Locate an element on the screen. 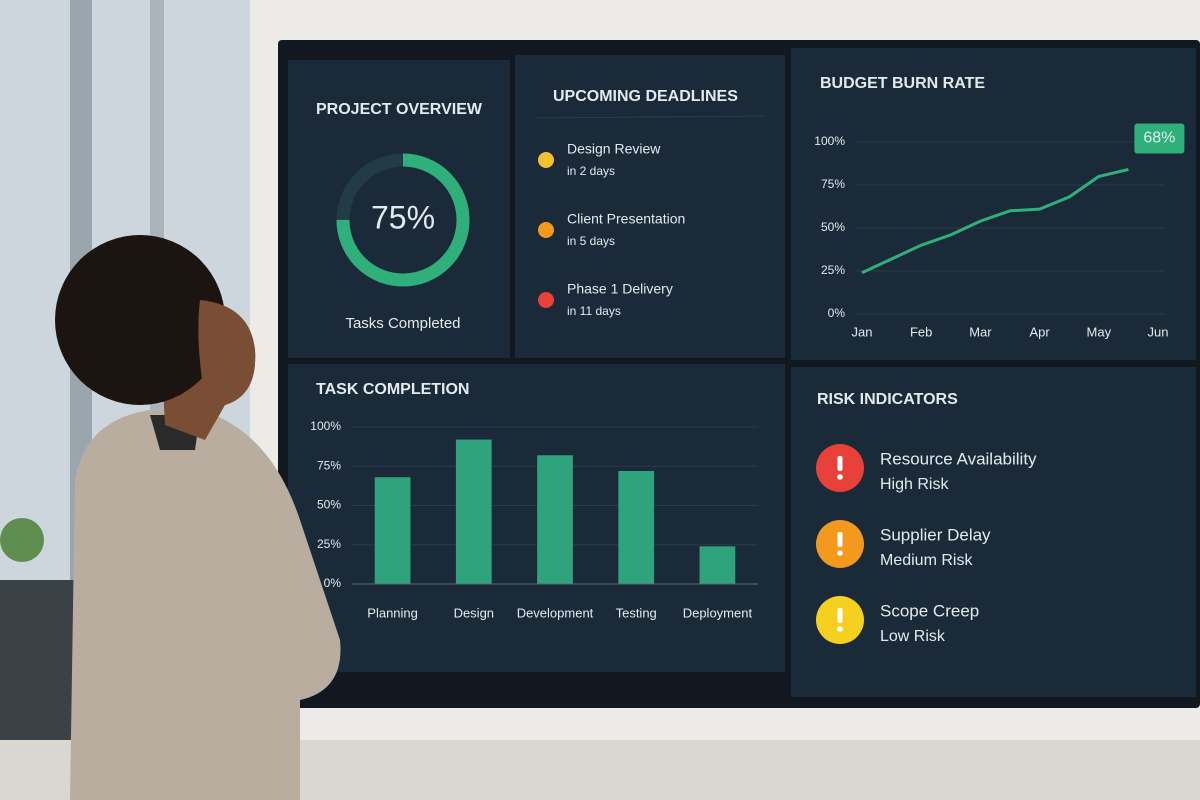 The width and height of the screenshot is (1200, 800). deadline-name: Phase 1 Delivery is located at coordinates (620, 289).